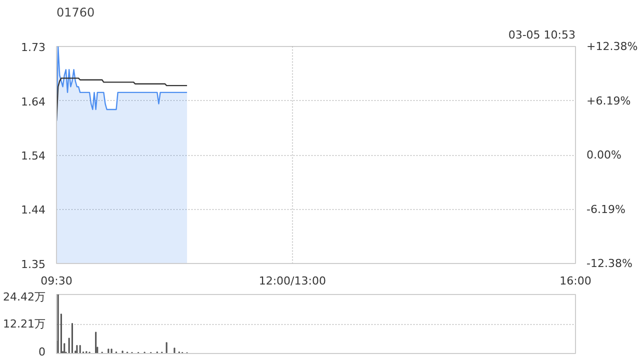 The height and width of the screenshot is (360, 640). Describe the element at coordinates (33, 264) in the screenshot. I see `y-tick-label: 1.35` at that location.